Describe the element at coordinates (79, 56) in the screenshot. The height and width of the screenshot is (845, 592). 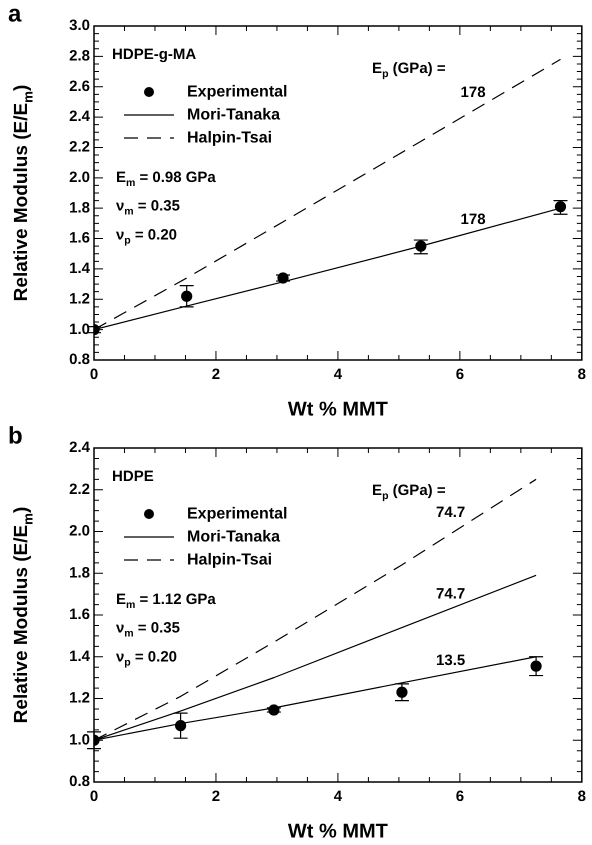
I see `y-tick-label: 2.8` at that location.